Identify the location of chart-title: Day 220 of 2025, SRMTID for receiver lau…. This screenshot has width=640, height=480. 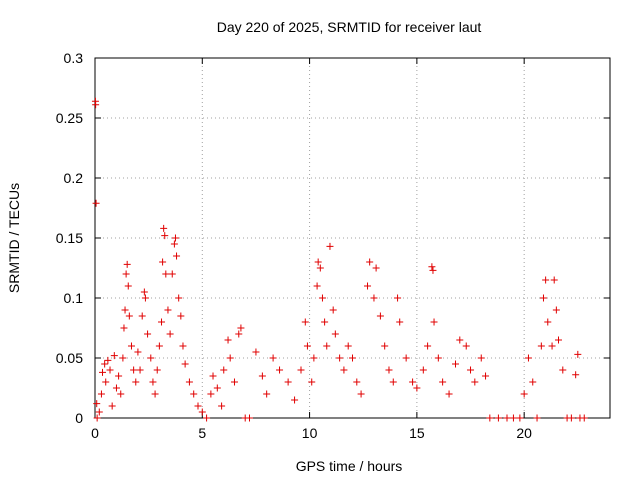
(349, 27).